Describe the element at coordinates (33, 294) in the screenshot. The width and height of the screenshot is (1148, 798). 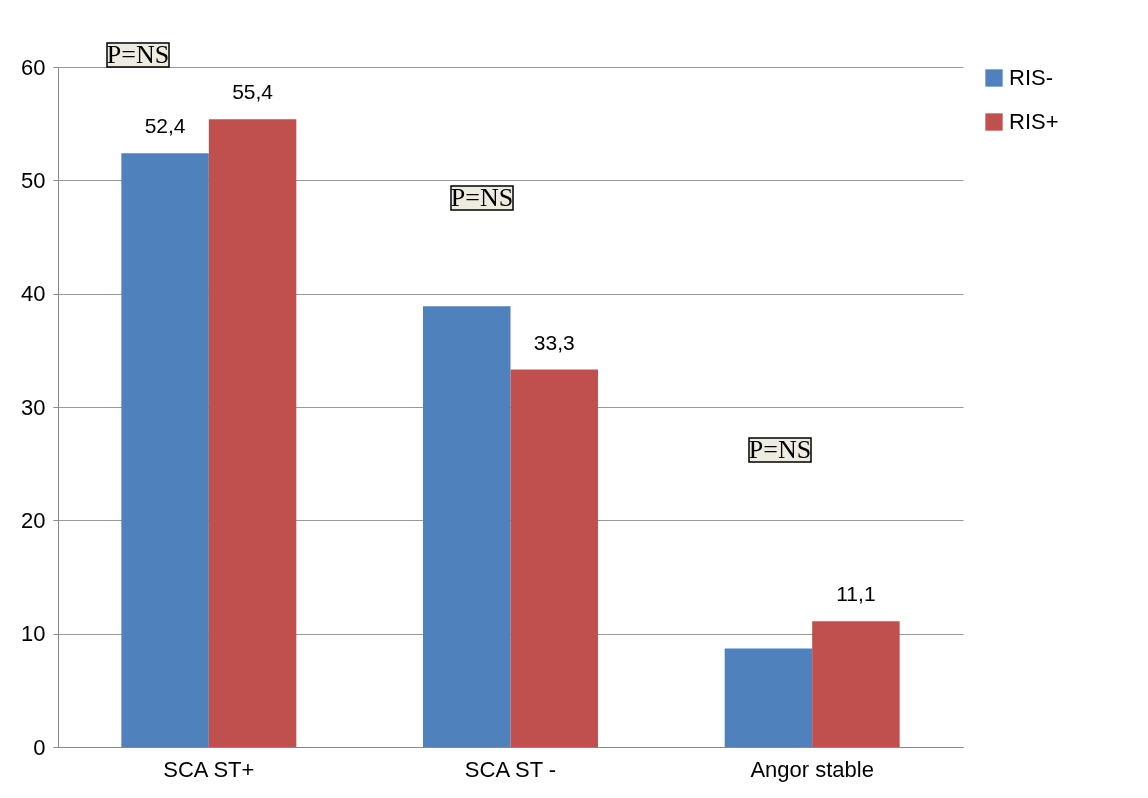
I see `y-tick-label: 40` at that location.